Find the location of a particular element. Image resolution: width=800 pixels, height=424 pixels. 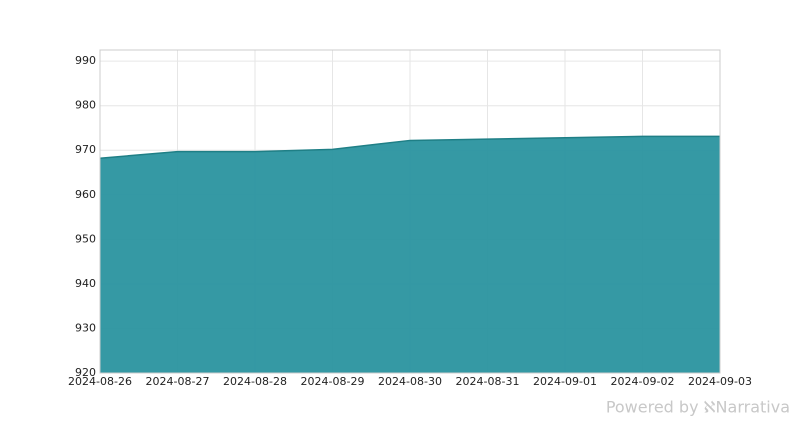

y-tick-label: 990 is located at coordinates (85, 60).